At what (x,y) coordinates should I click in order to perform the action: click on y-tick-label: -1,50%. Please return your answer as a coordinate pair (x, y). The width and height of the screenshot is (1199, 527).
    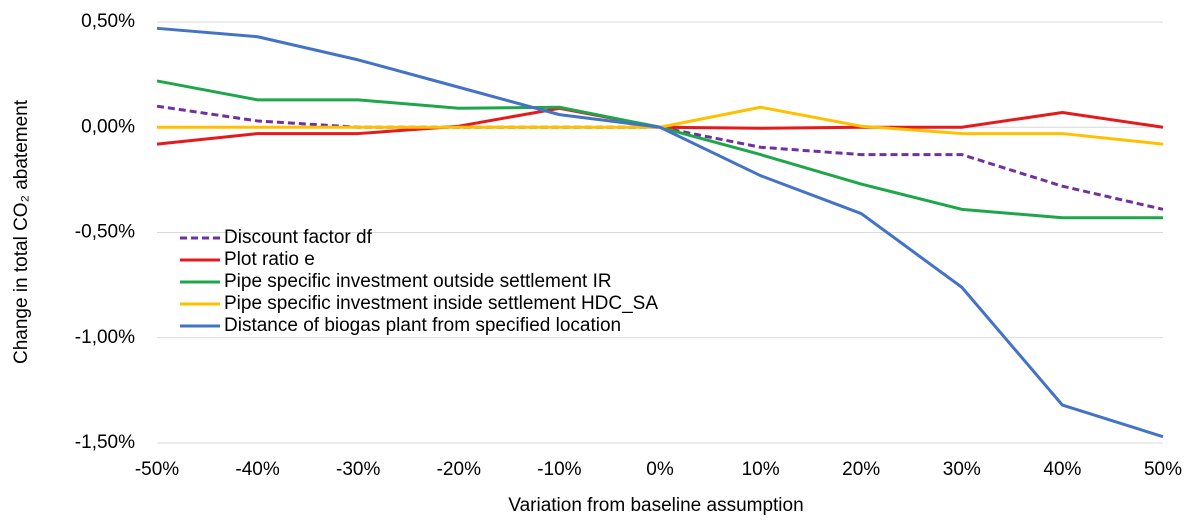
    Looking at the image, I should click on (105, 442).